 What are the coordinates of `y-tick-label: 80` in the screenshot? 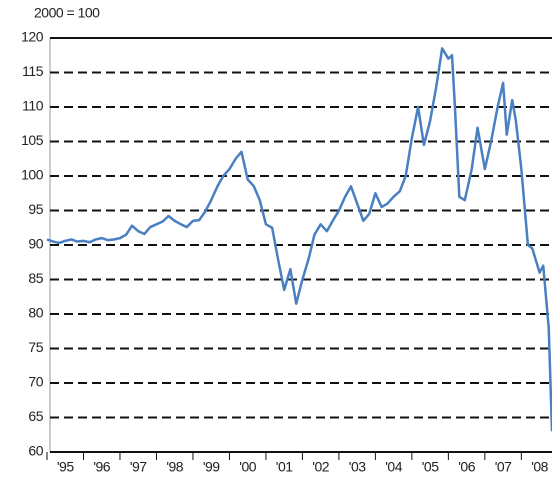 It's located at (35, 313).